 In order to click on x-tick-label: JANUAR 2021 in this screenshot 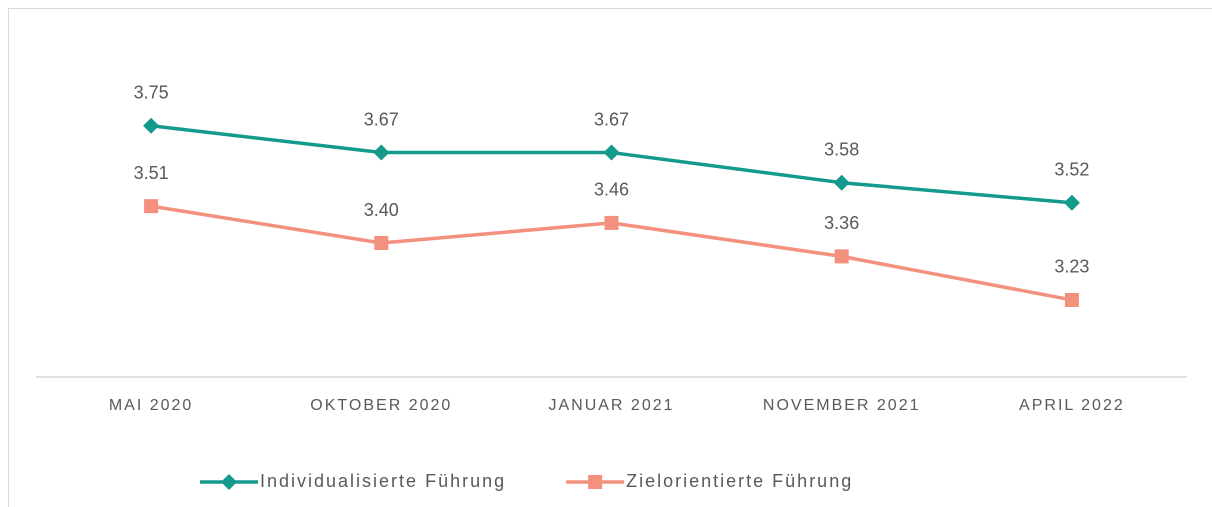, I will do `click(611, 405)`.